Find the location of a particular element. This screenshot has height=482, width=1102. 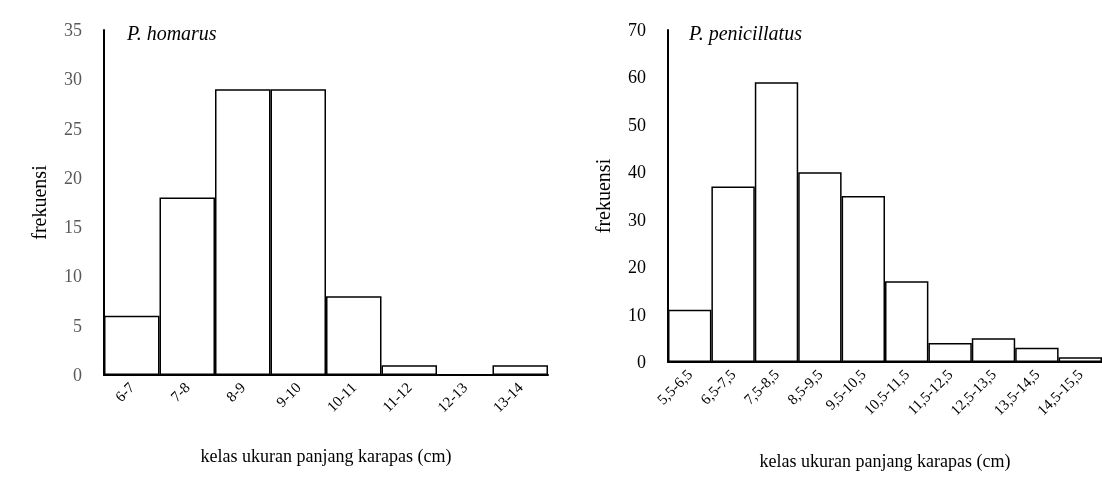

chart-title: P. penicillatus is located at coordinates (745, 33).